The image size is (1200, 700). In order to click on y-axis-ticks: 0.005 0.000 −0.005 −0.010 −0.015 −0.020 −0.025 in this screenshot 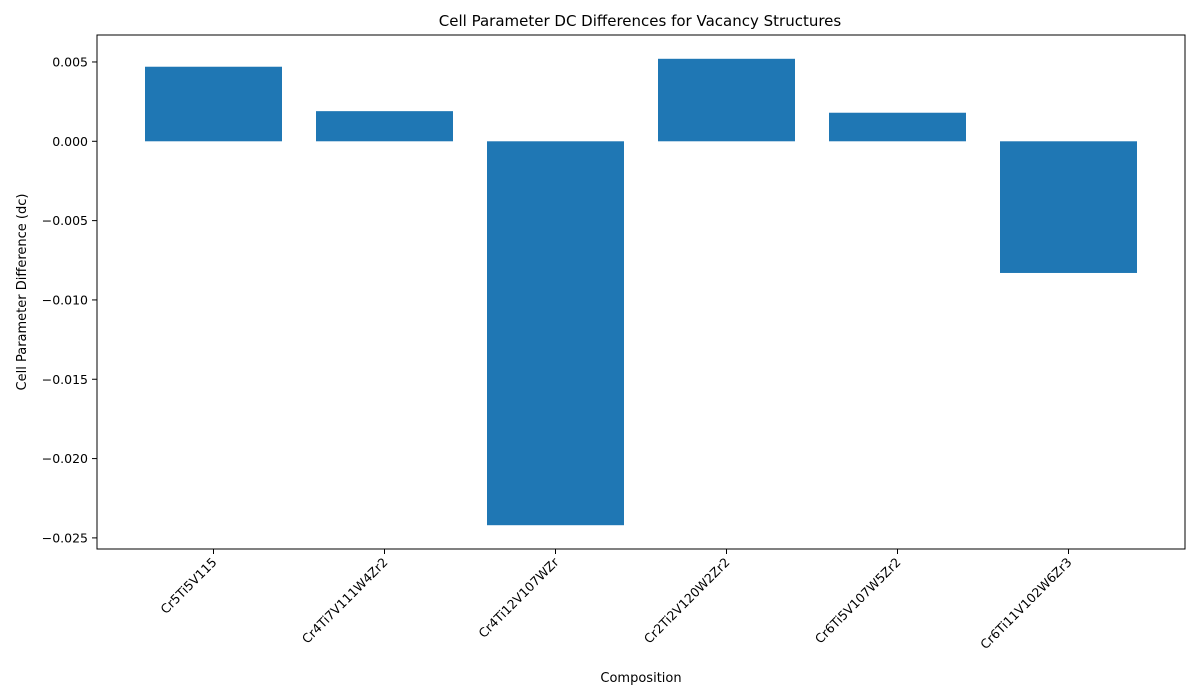, I will do `click(69, 299)`.